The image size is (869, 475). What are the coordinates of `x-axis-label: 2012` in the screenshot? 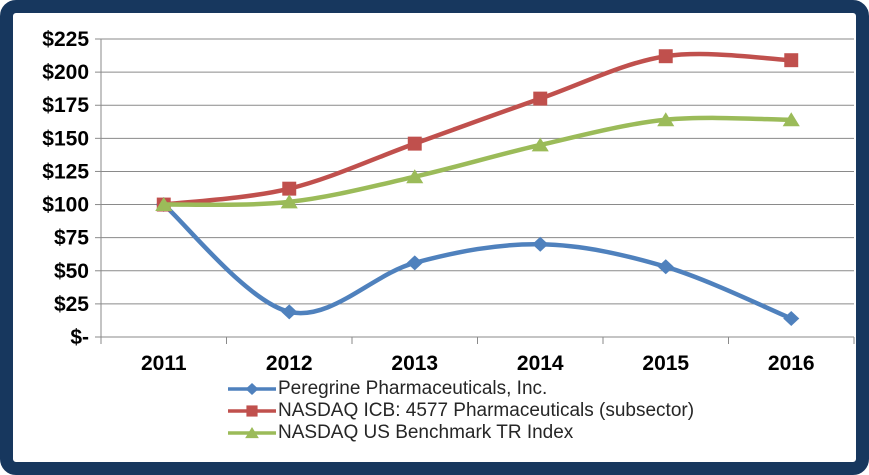 It's located at (289, 363).